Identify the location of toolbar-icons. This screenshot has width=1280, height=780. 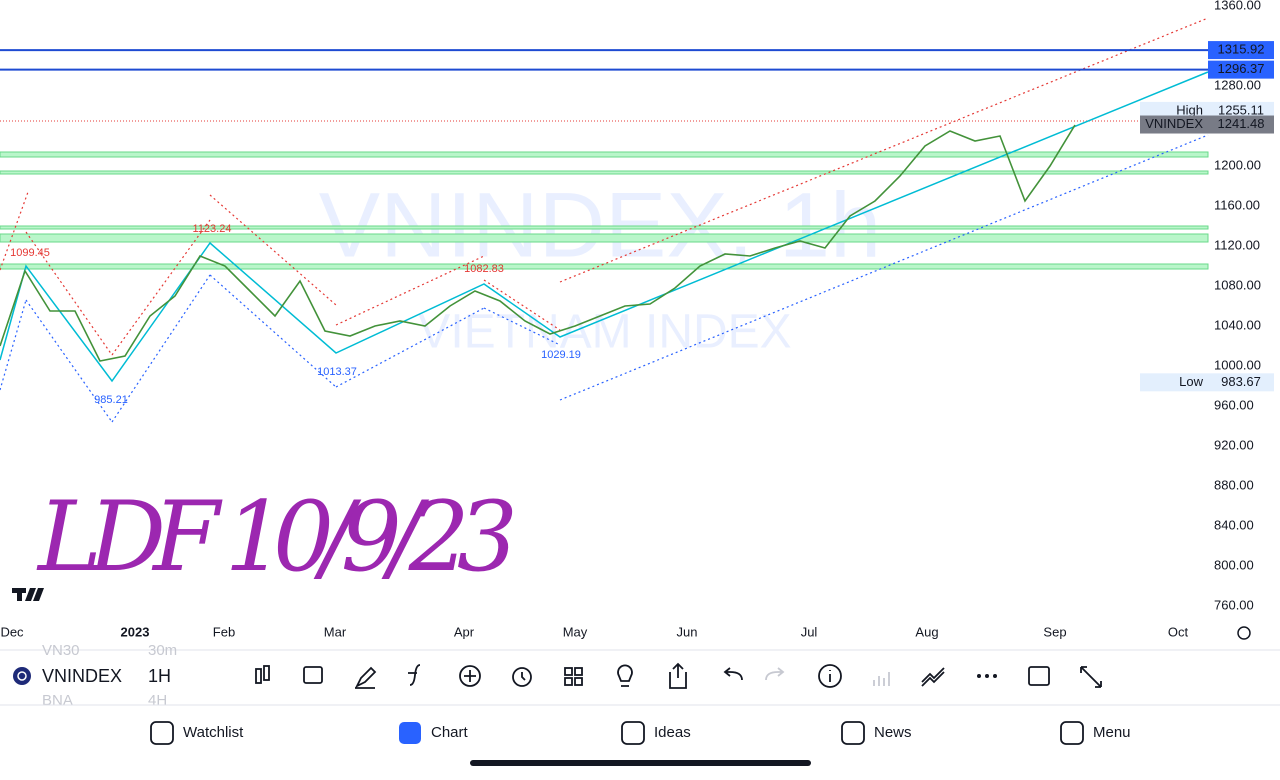
(678, 675).